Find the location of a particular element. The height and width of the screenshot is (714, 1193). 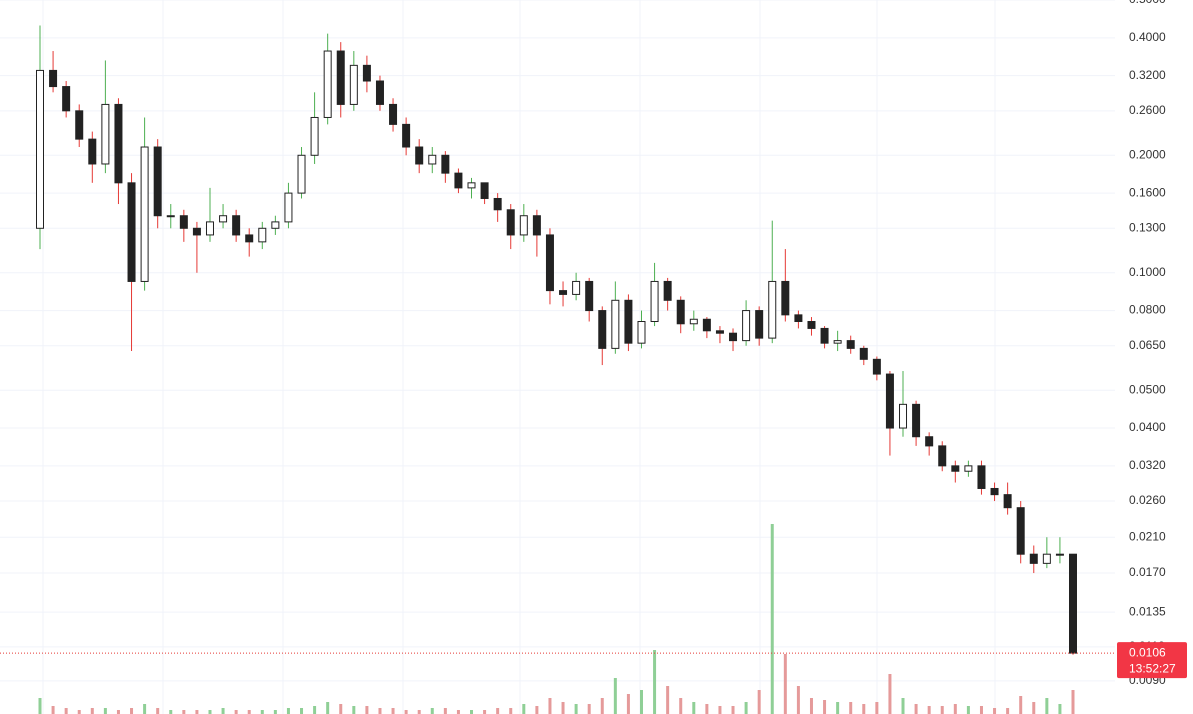

last-price-tag is located at coordinates (1152, 660).